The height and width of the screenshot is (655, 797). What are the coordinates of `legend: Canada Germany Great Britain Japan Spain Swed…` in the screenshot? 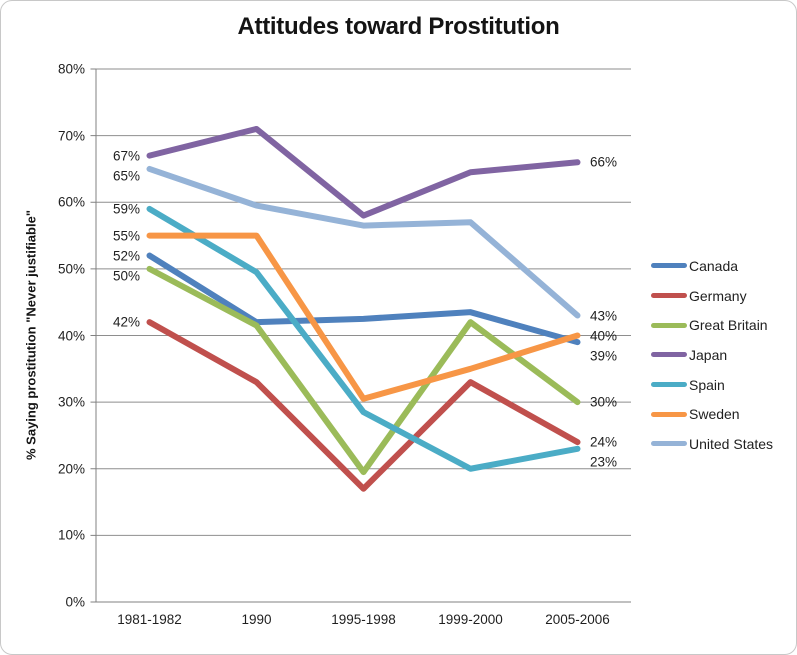 It's located at (723, 355).